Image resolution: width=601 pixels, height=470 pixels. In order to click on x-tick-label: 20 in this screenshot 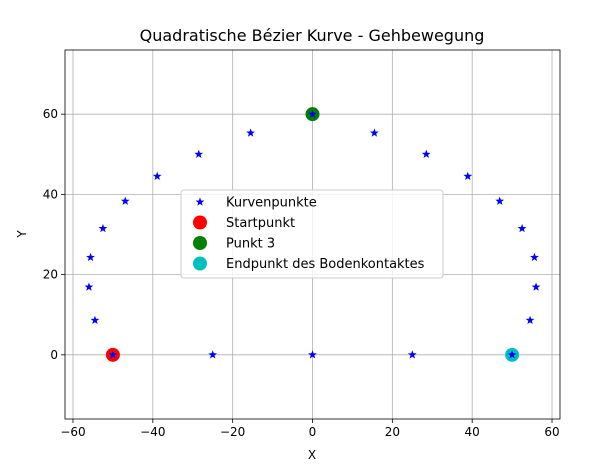, I will do `click(392, 432)`.